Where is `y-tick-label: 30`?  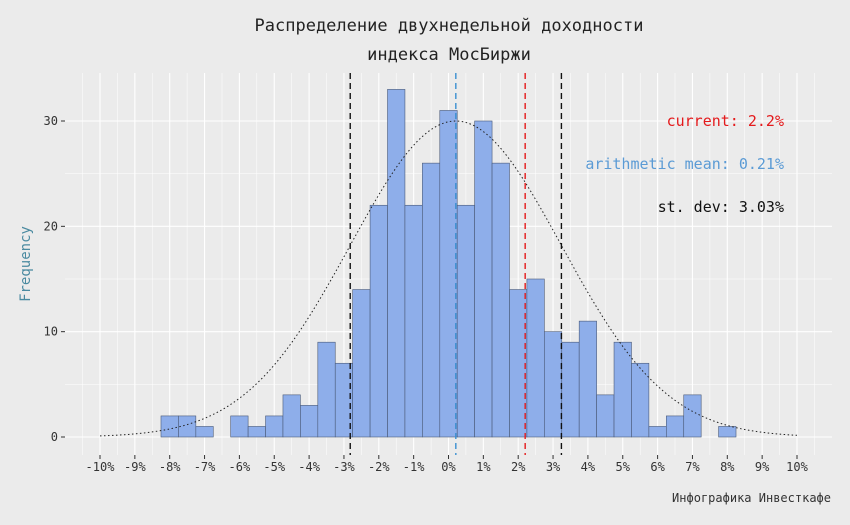
y-tick-label: 30 is located at coordinates (51, 121).